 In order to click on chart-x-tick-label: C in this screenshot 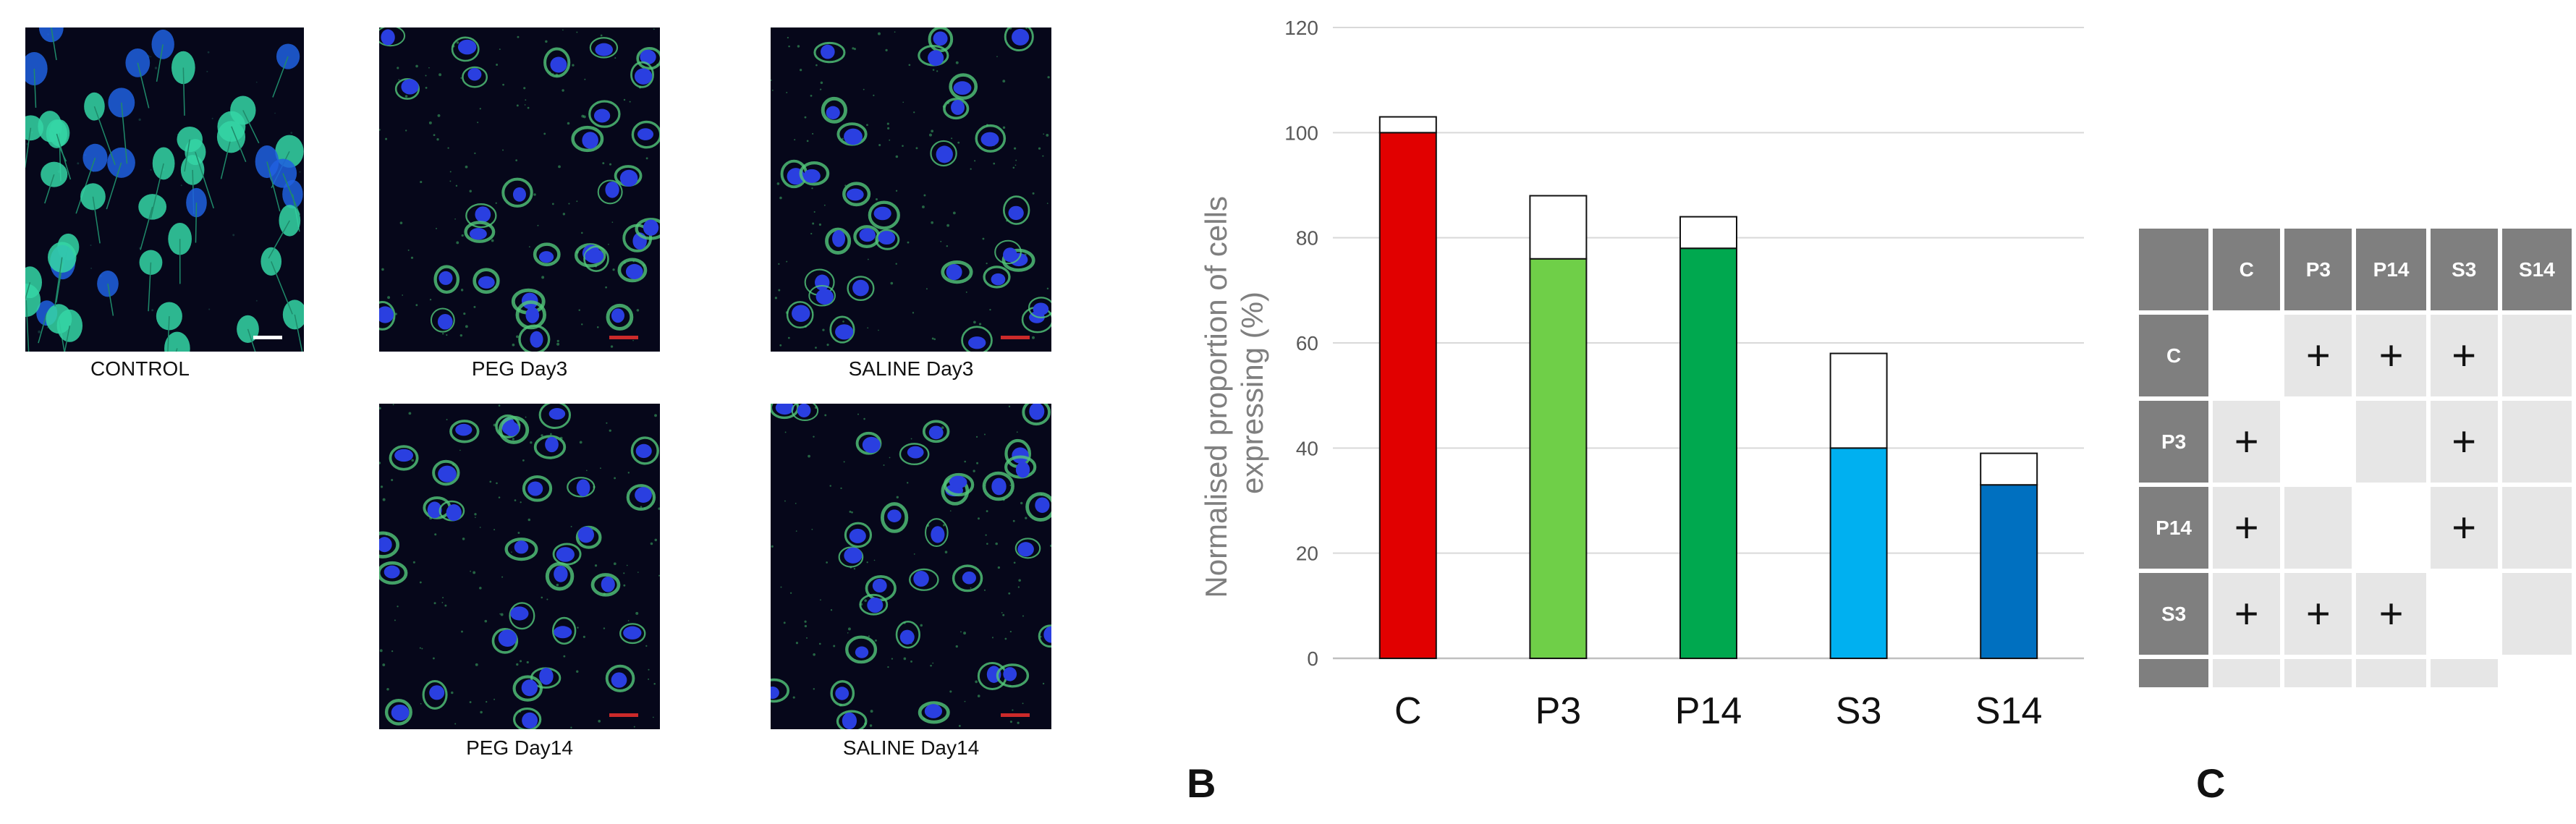, I will do `click(1408, 711)`.